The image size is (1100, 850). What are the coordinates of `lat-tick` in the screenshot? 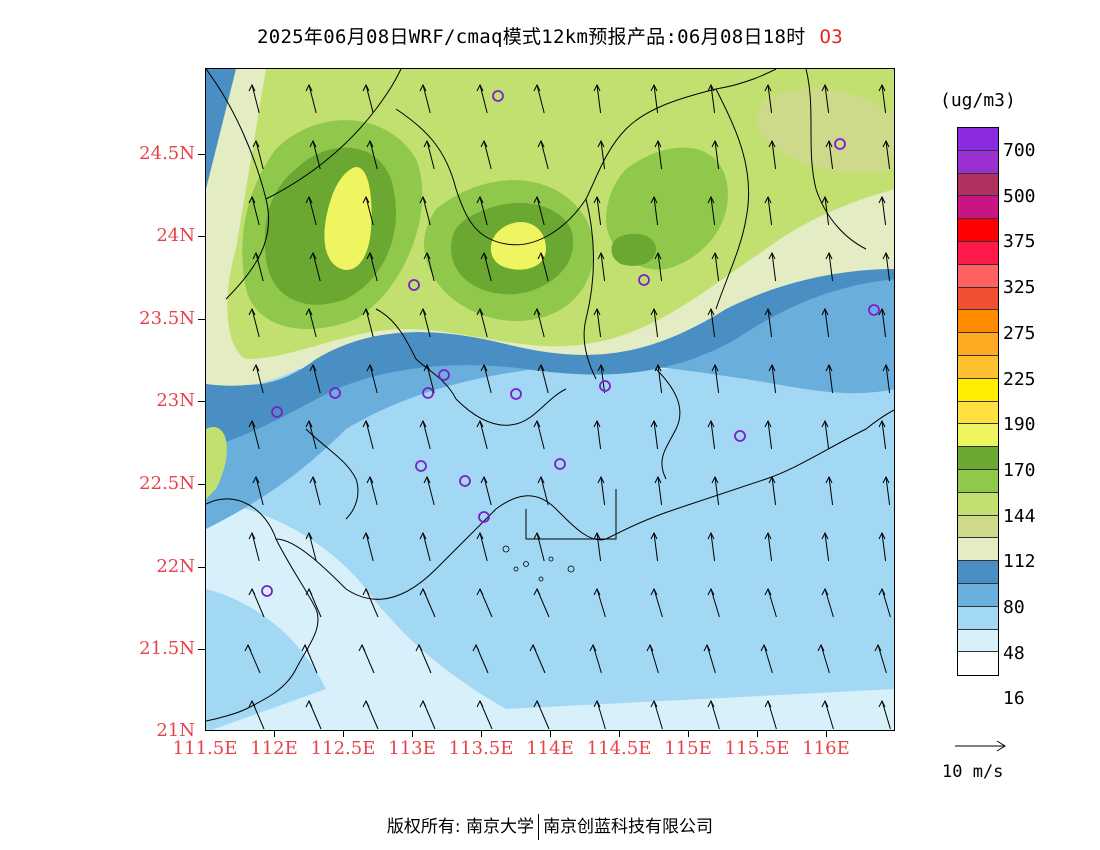 It's located at (201, 401).